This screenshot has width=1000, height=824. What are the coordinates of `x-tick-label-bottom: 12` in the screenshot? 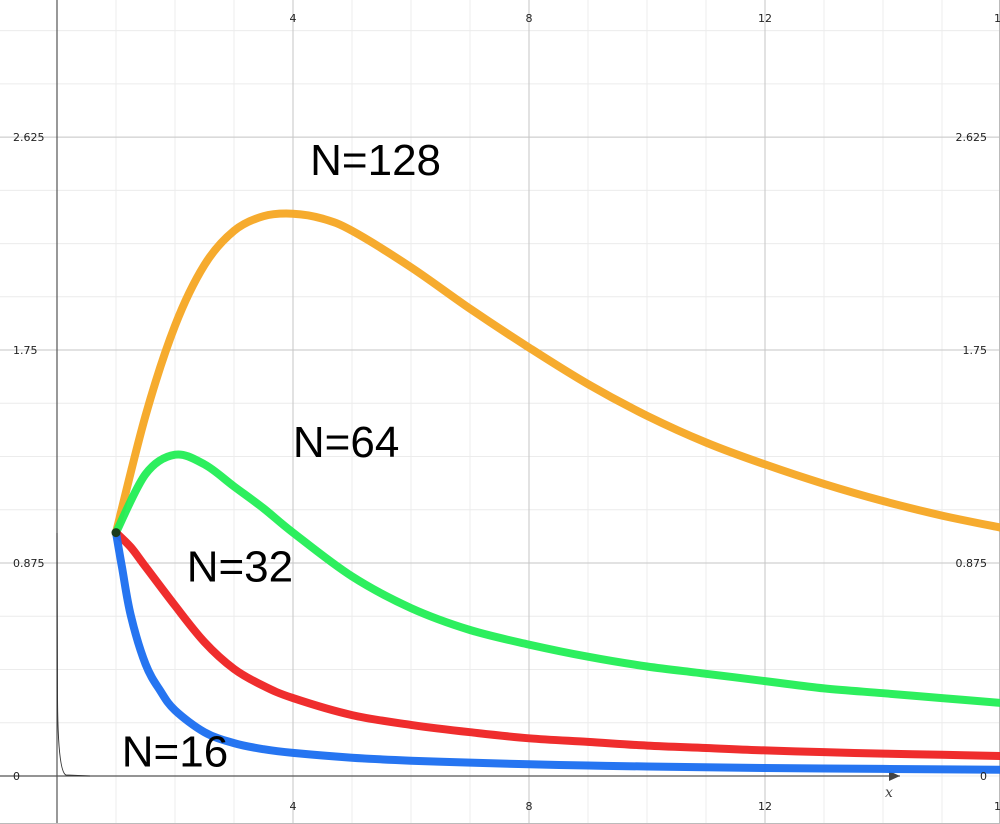 It's located at (765, 806).